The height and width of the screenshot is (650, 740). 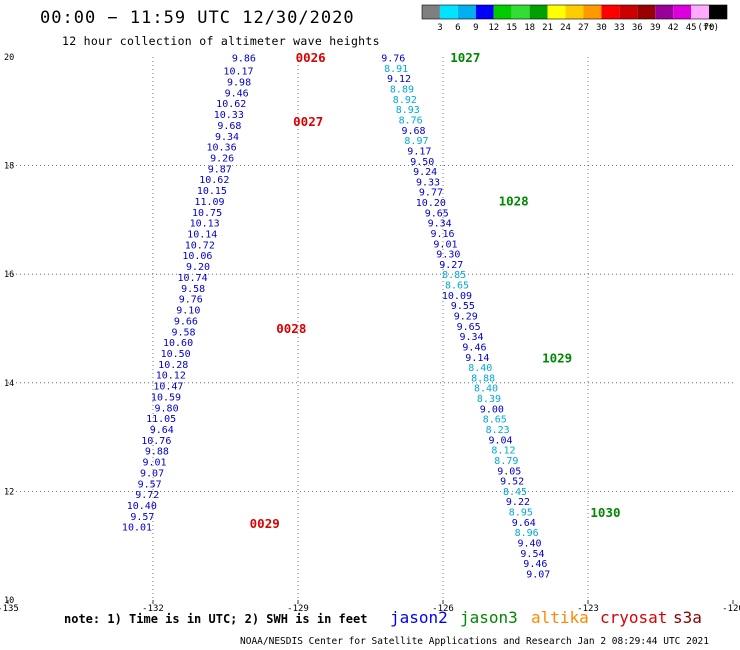 What do you see at coordinates (222, 158) in the screenshot?
I see `data-point-label: 9.26` at bounding box center [222, 158].